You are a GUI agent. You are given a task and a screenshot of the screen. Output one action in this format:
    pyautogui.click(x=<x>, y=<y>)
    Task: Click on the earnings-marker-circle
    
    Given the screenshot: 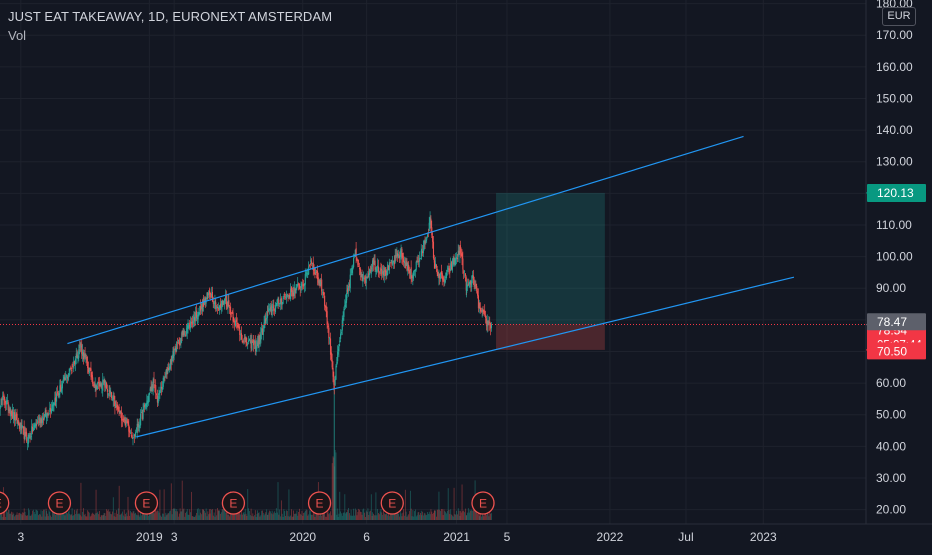 What is the action you would take?
    pyautogui.click(x=59, y=503)
    